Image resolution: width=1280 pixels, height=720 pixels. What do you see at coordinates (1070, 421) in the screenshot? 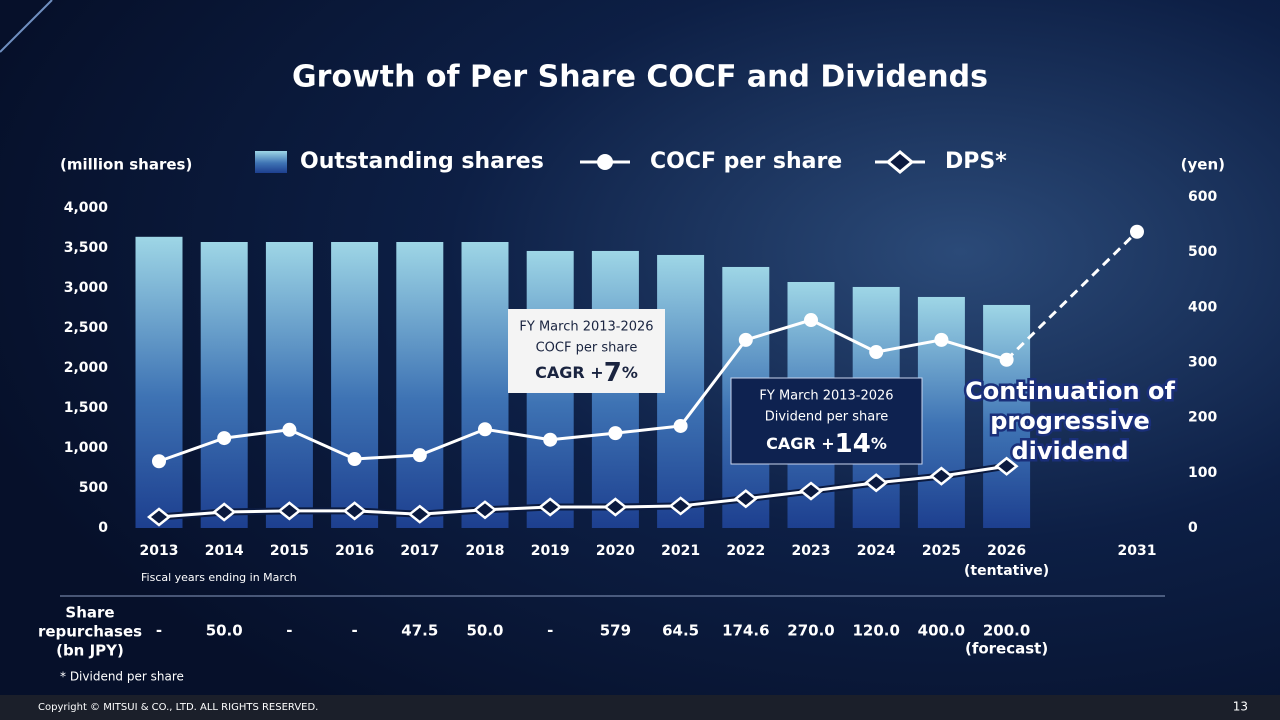
I see `annotation-callout: progressive` at bounding box center [1070, 421].